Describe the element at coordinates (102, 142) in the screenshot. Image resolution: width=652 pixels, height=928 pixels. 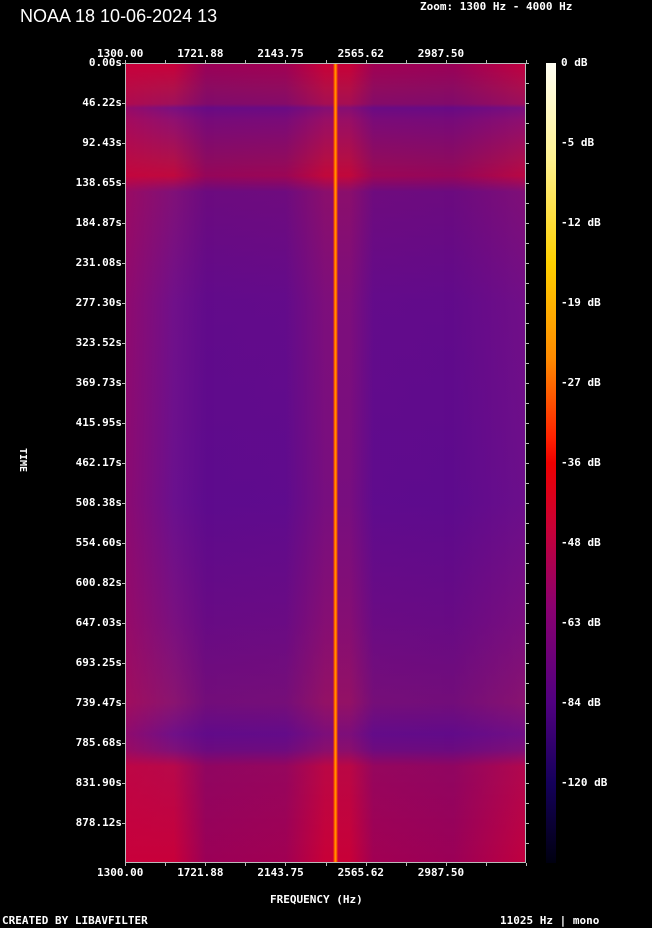
I see `y-tick-label: 92.43s` at that location.